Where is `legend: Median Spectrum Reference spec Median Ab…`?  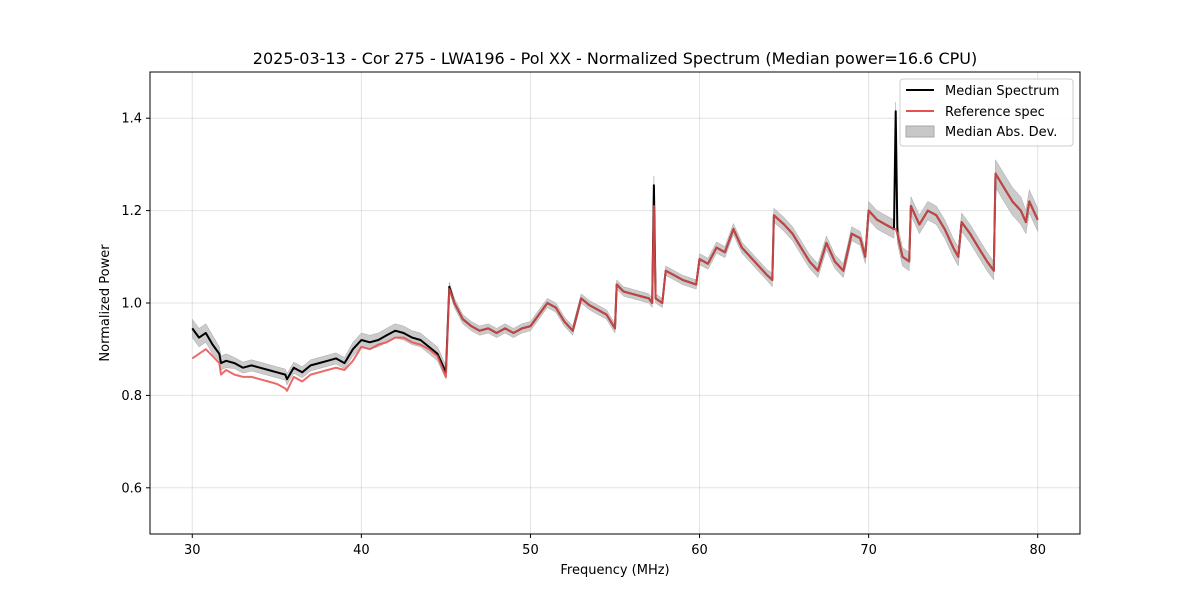
legend: Median Spectrum Reference spec Median Ab… is located at coordinates (986, 112).